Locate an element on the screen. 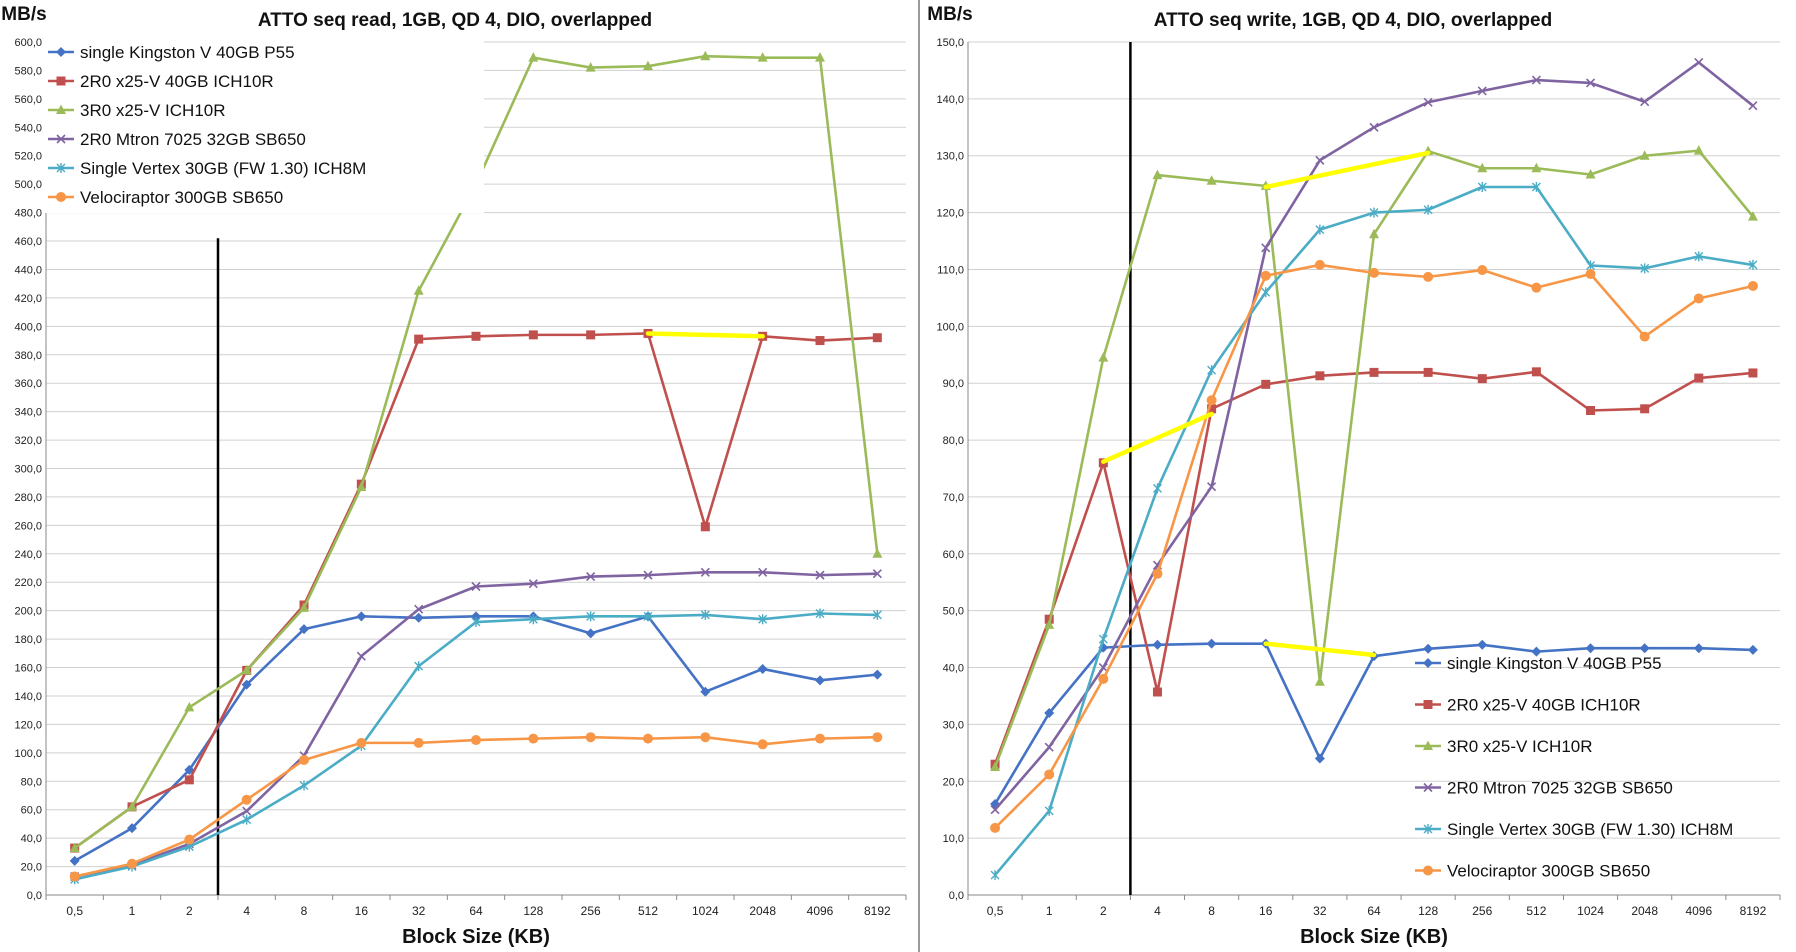  x-tick-label: 128 is located at coordinates (533, 911).